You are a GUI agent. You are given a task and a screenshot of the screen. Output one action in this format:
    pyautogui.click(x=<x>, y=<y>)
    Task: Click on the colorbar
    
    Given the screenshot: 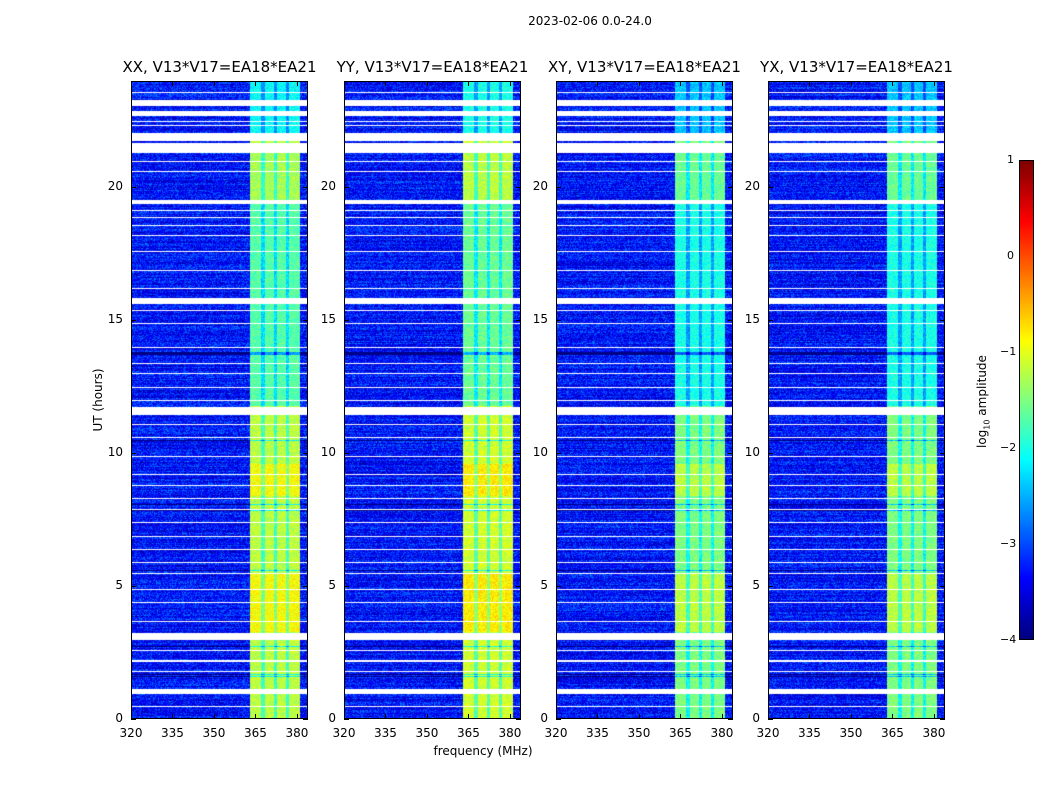 What is the action you would take?
    pyautogui.click(x=1026, y=400)
    